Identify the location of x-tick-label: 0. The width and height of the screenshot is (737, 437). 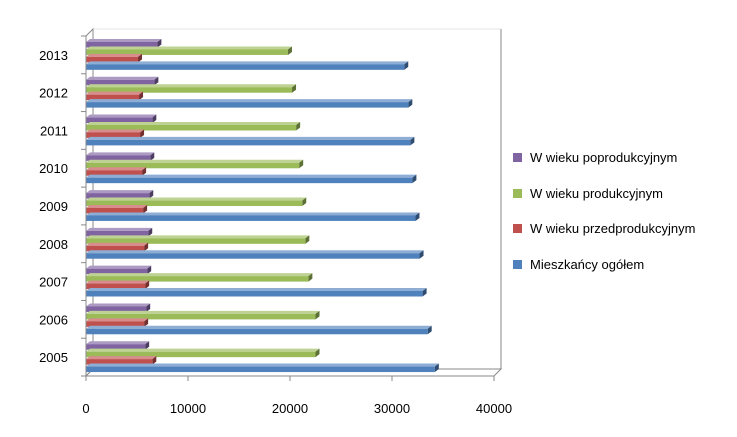
(85, 408).